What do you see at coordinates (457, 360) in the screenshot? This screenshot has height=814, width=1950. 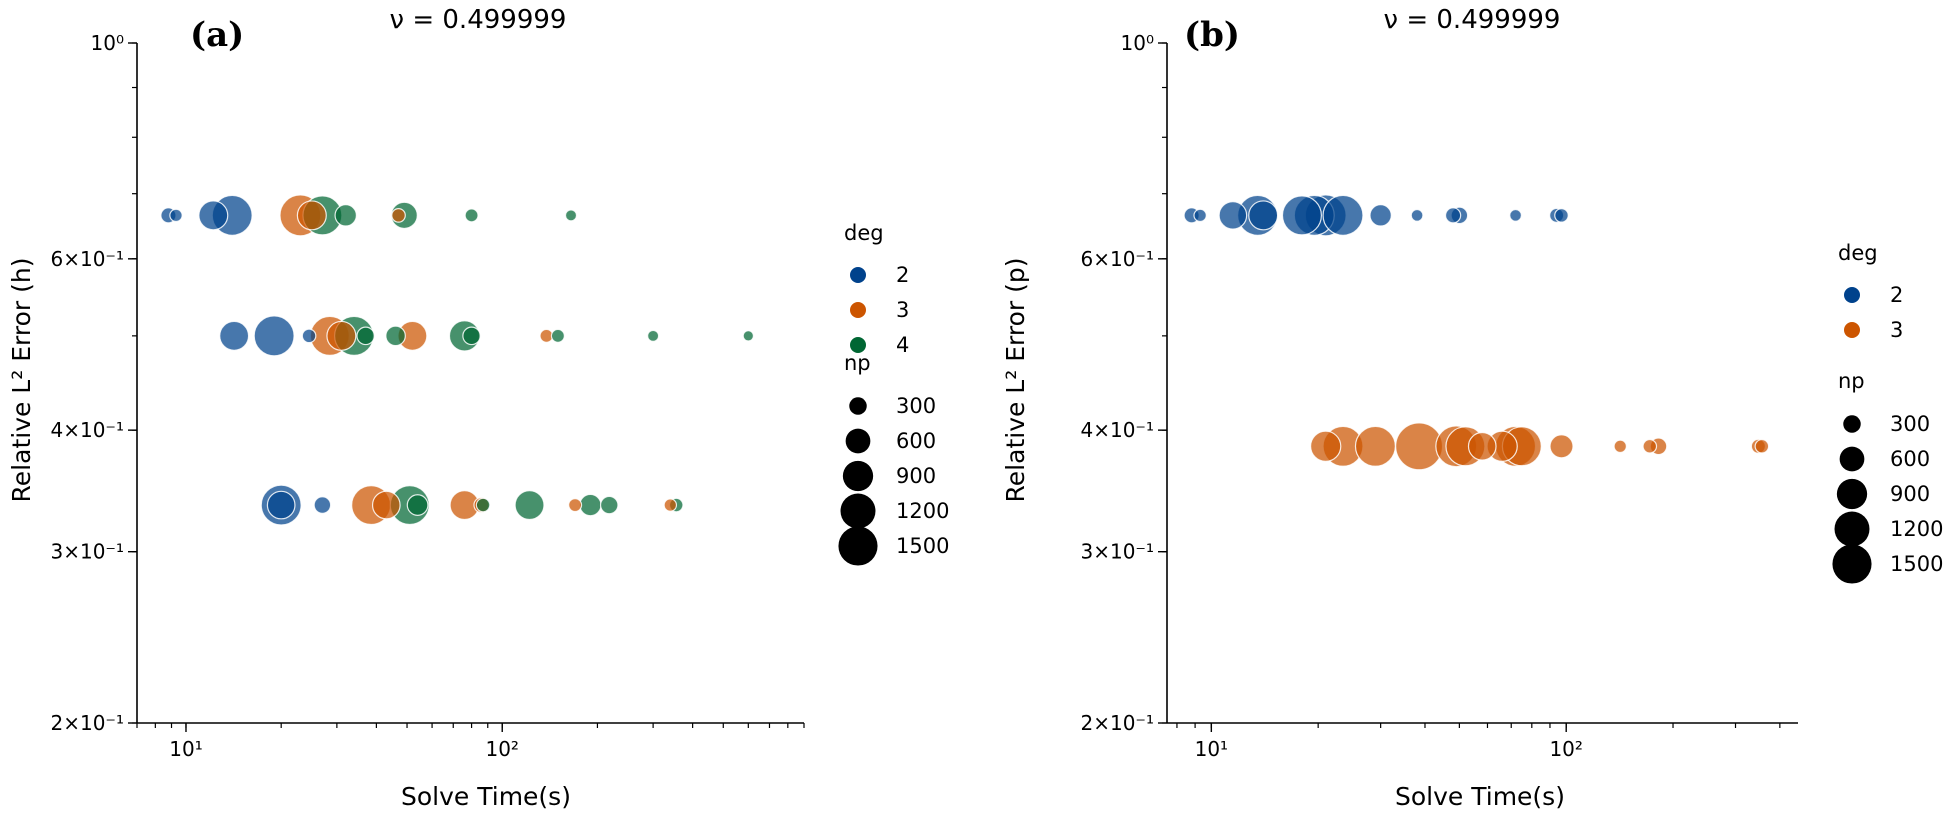 I see `panel-a-points` at bounding box center [457, 360].